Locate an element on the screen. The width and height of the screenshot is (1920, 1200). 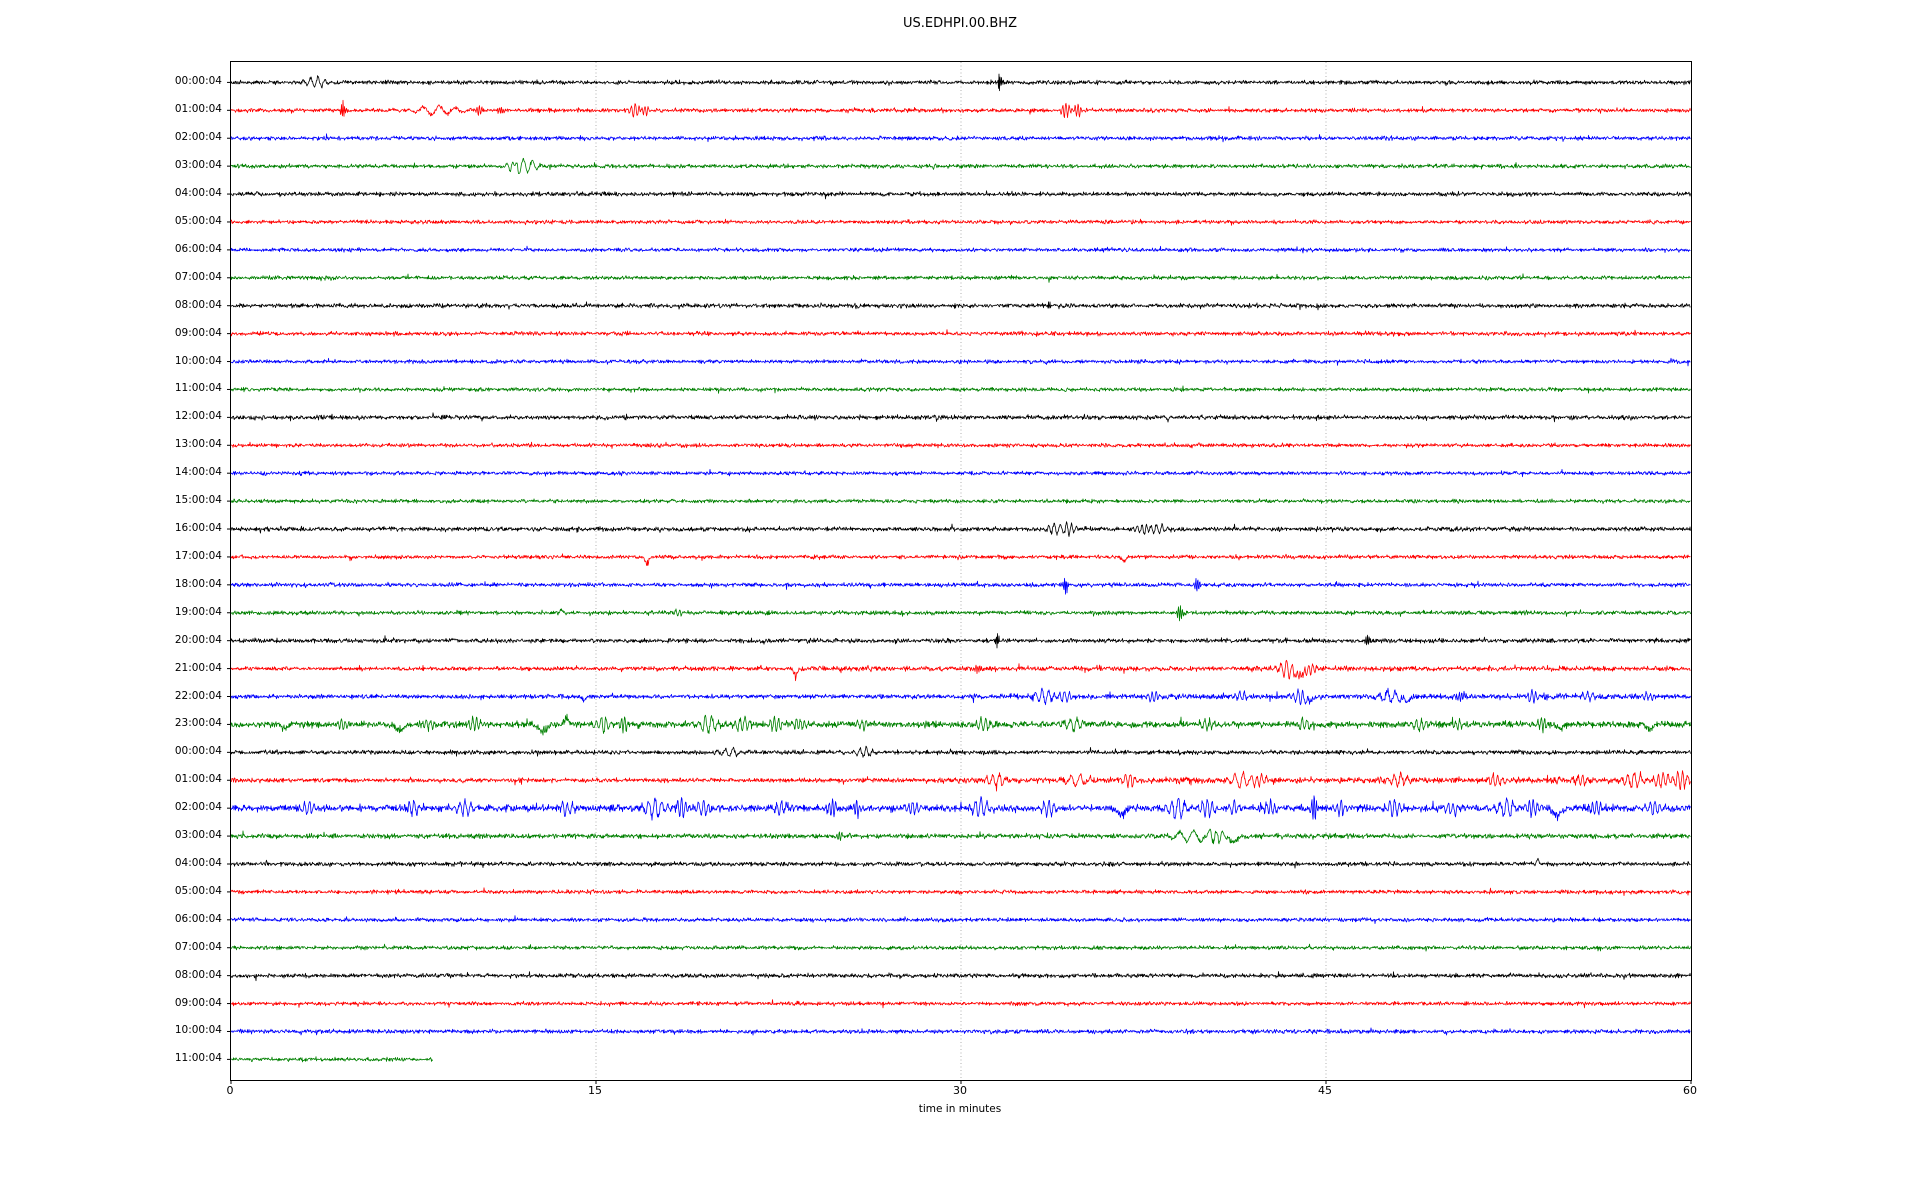
y-tick-label: 15:00:04 is located at coordinates (198, 500).